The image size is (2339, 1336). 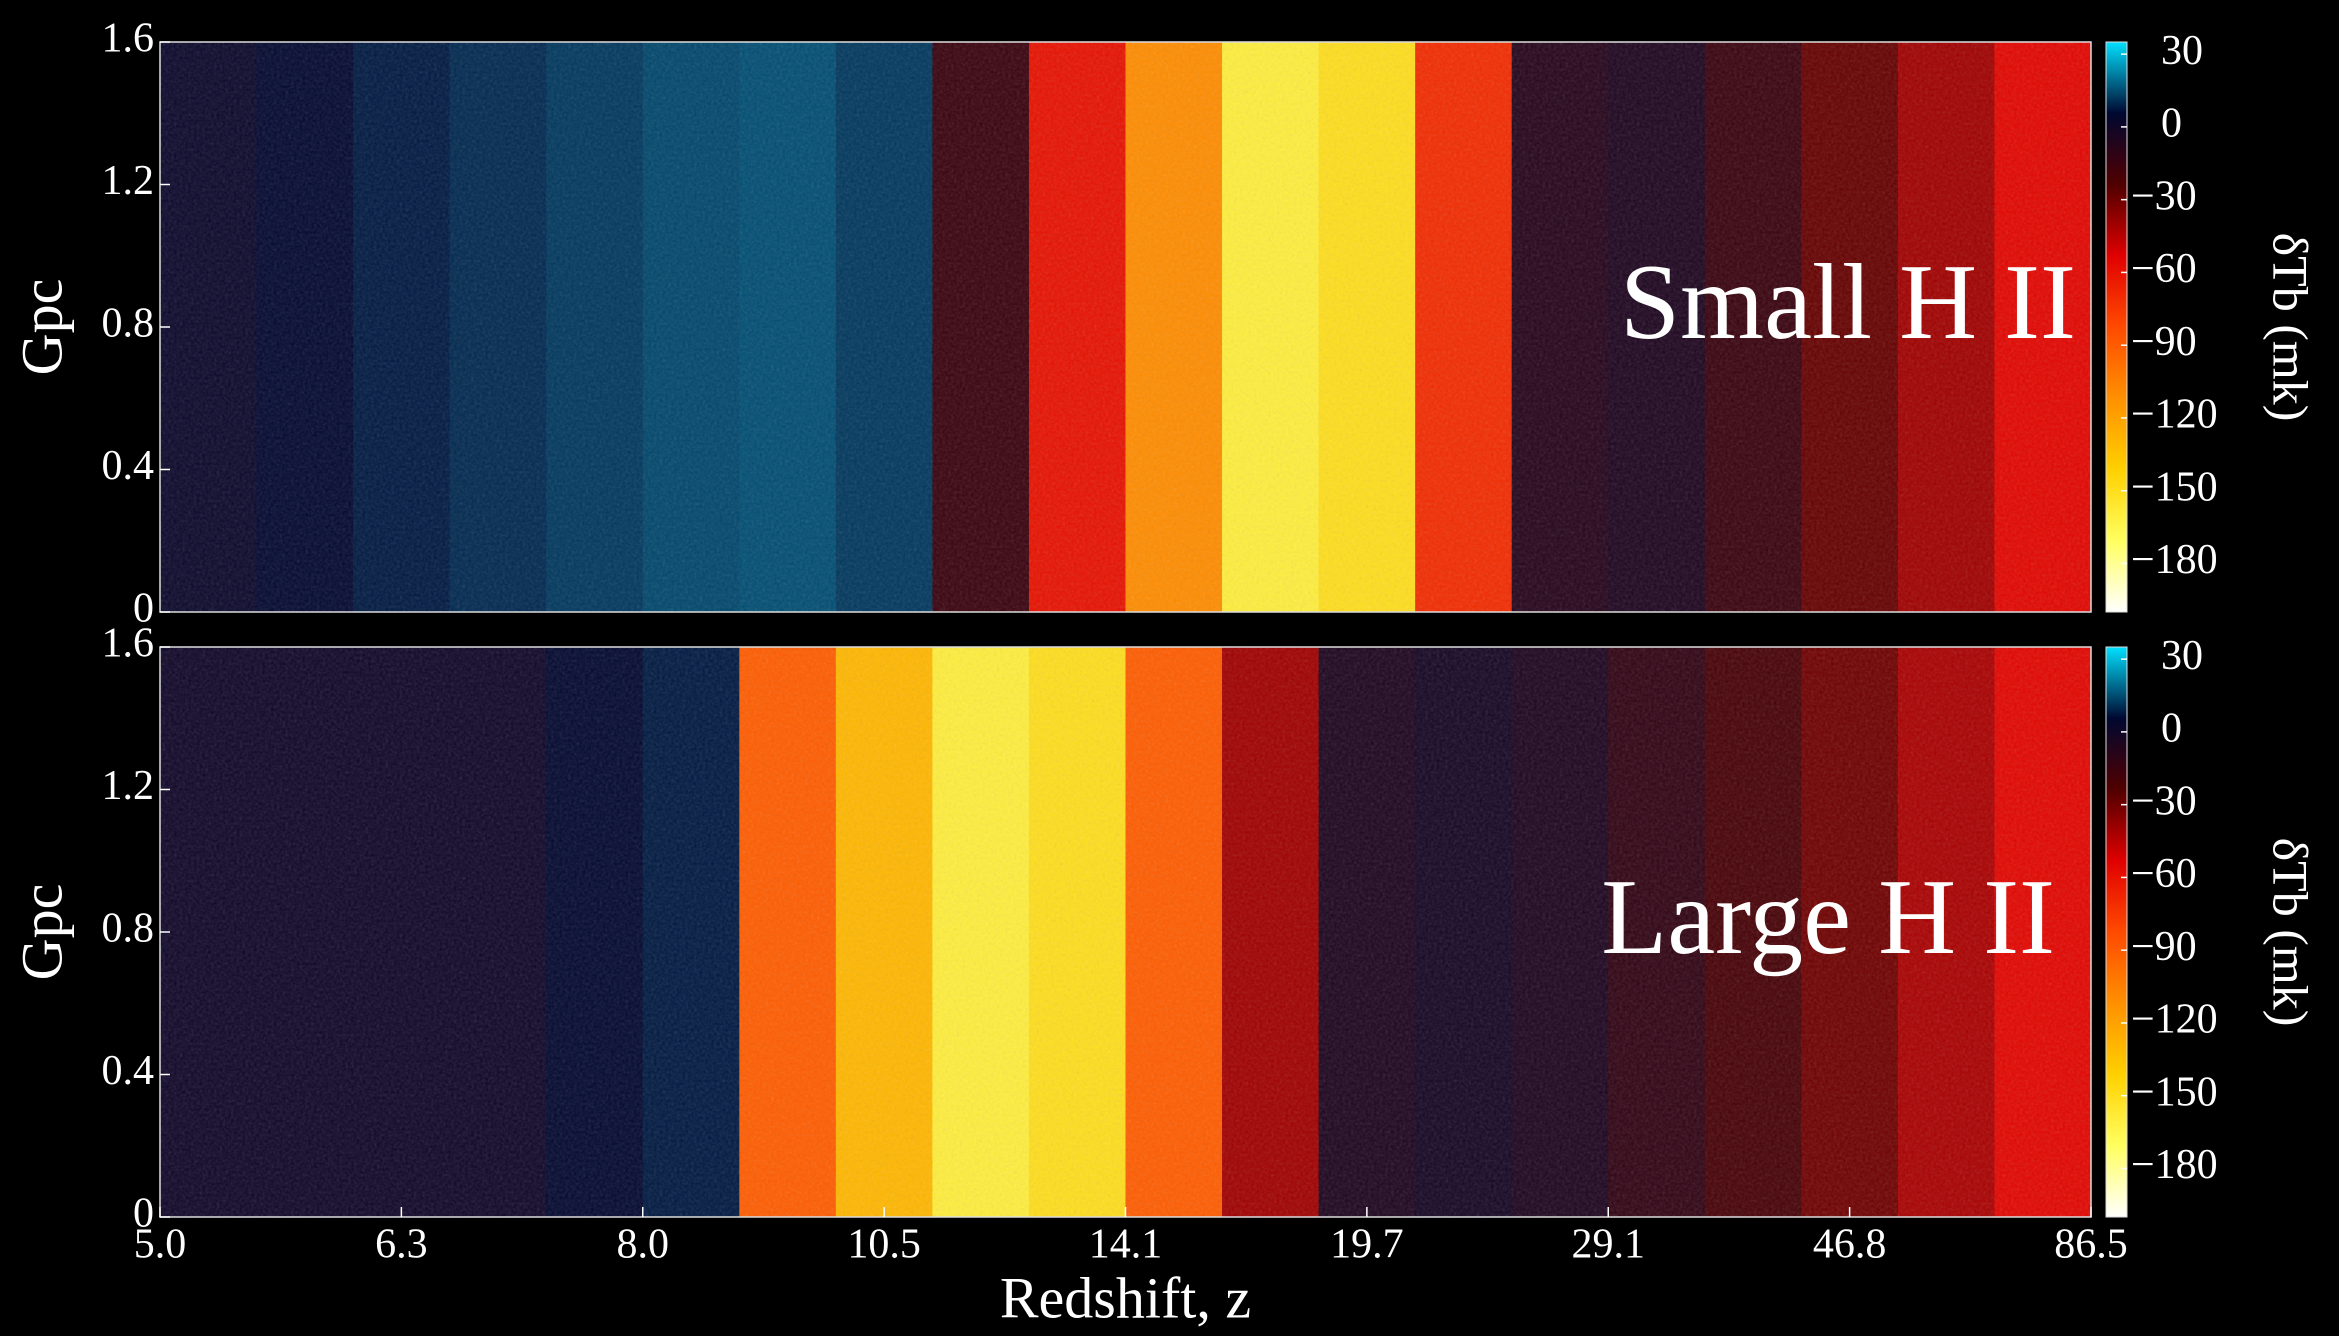 I want to click on x-tick-label: 86.5, so click(x=2091, y=1245).